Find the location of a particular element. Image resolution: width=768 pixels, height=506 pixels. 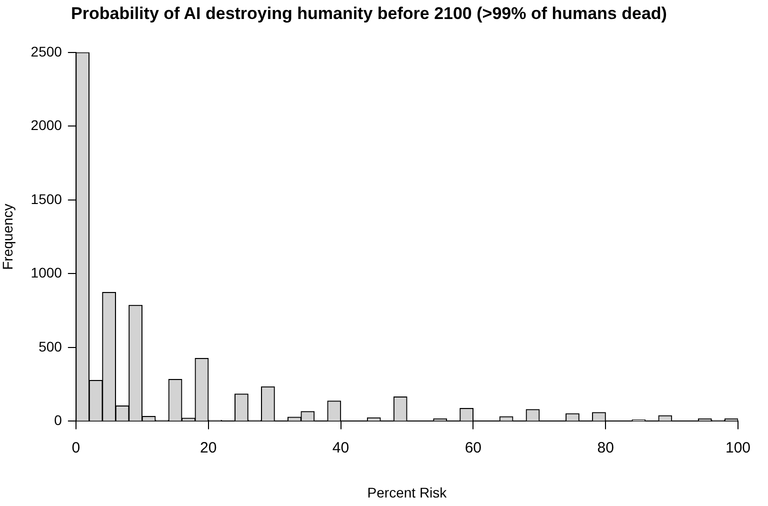

x-tick-label: 0 is located at coordinates (76, 447).